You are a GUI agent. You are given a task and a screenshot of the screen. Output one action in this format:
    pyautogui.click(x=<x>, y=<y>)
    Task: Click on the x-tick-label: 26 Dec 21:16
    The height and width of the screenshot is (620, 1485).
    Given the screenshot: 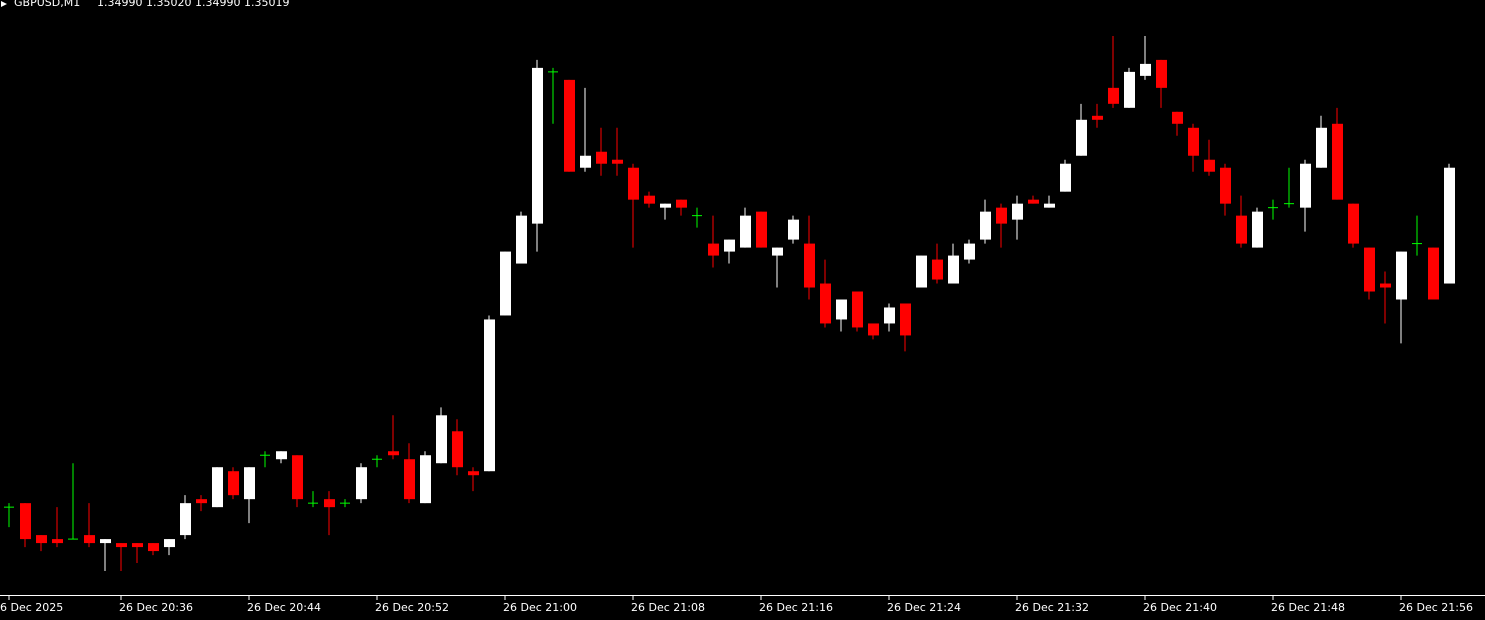 What is the action you would take?
    pyautogui.click(x=796, y=607)
    